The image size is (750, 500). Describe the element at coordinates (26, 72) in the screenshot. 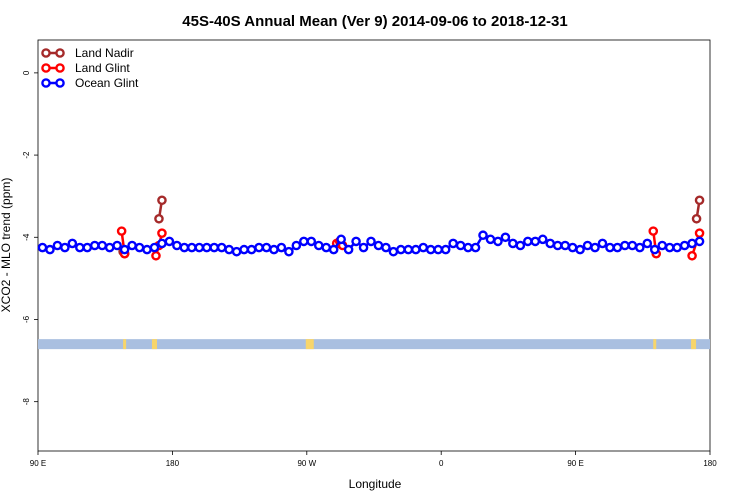

I see `y-tick-label: 0` at that location.